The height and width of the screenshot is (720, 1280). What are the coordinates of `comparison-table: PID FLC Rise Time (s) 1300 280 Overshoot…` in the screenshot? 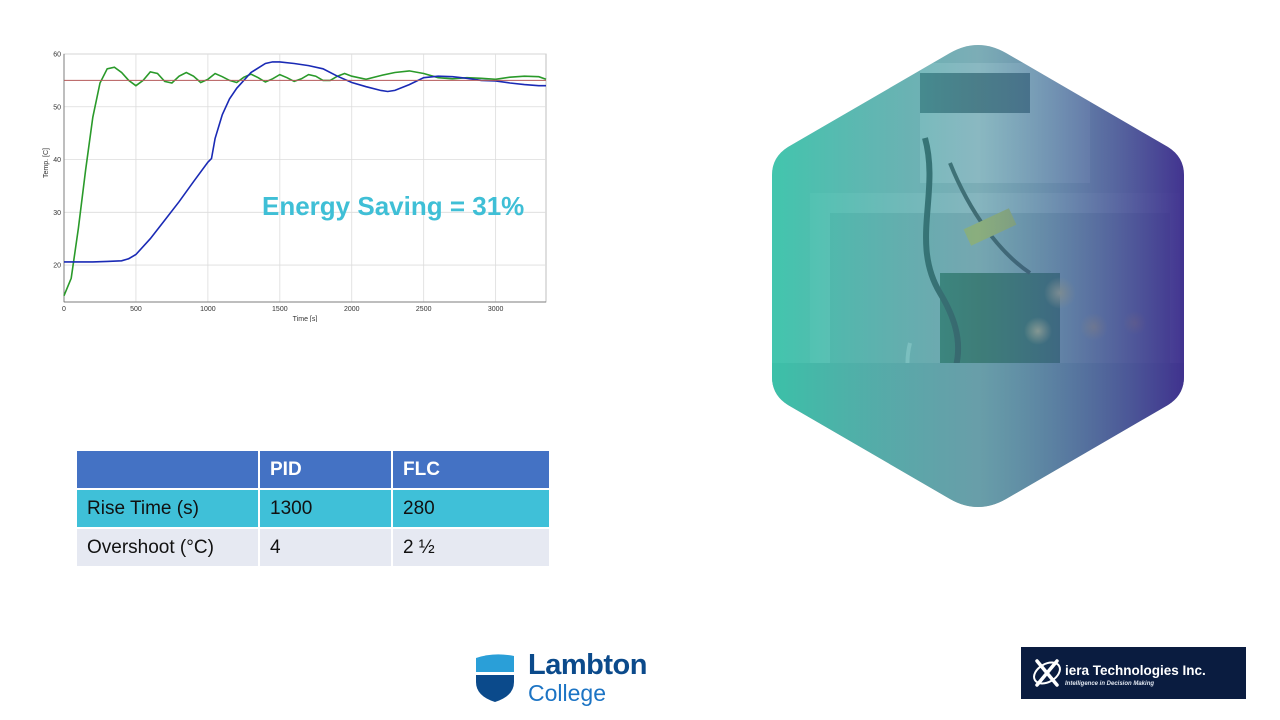 It's located at (314, 509).